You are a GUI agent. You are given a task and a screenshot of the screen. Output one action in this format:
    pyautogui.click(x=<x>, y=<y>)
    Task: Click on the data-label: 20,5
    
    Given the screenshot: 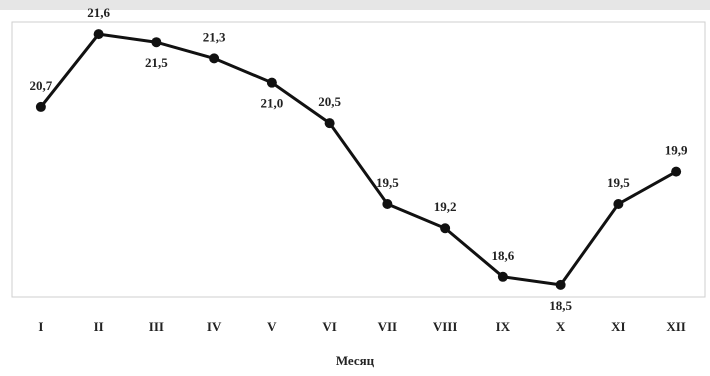 What is the action you would take?
    pyautogui.click(x=329, y=101)
    